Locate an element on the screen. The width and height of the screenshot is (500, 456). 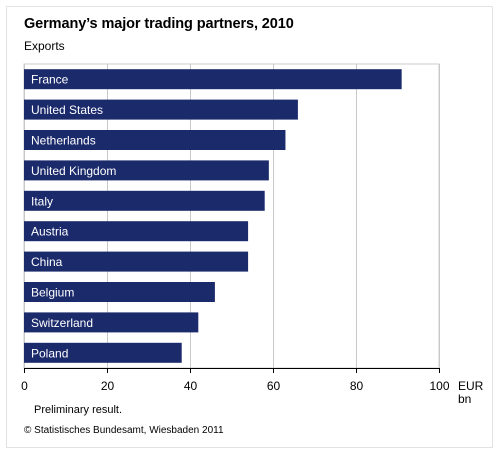
x-tick-label-0: 0 is located at coordinates (24, 386).